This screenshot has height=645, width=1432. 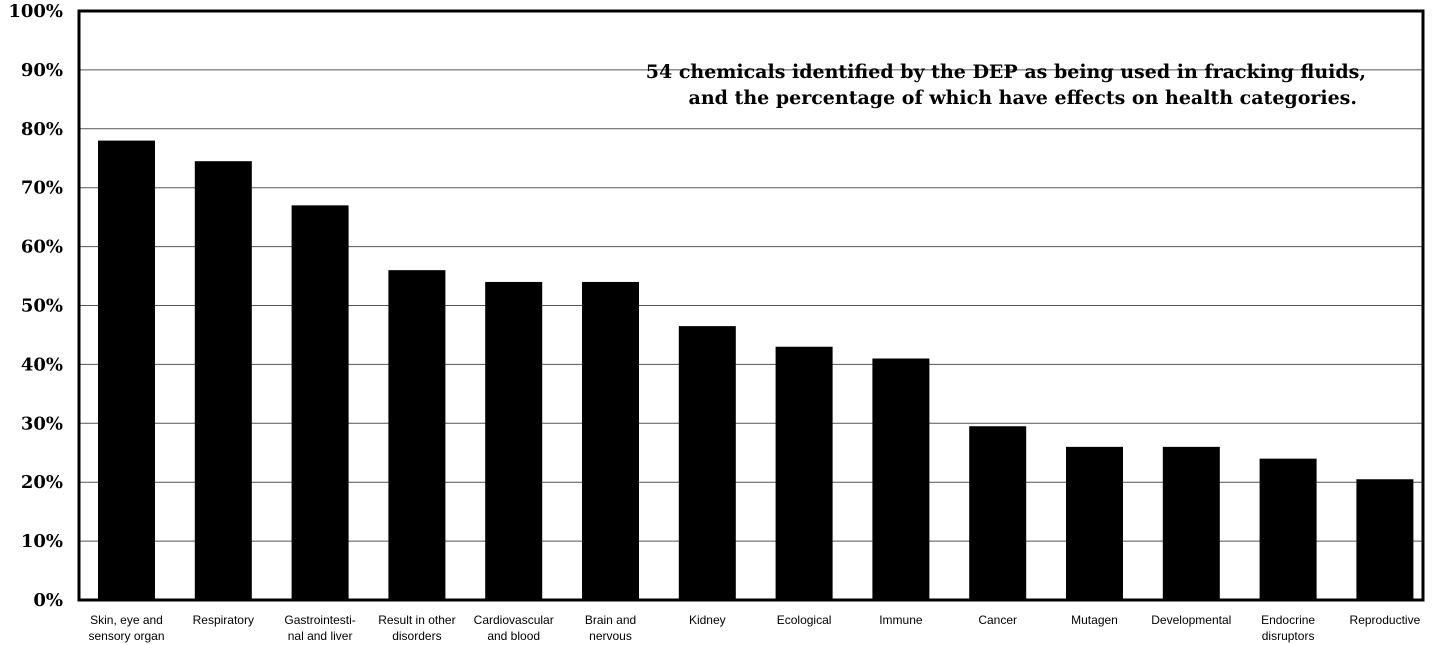 What do you see at coordinates (35, 11) in the screenshot?
I see `y-tick-label: 100%` at bounding box center [35, 11].